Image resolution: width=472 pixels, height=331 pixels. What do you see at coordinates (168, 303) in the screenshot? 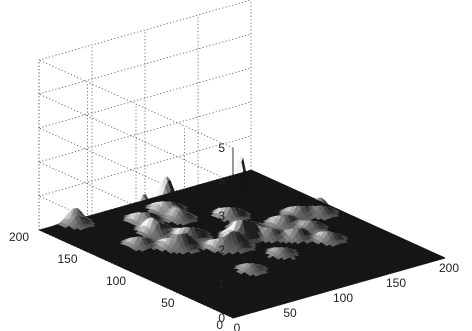
I see `y-tick-label: 50` at bounding box center [168, 303].